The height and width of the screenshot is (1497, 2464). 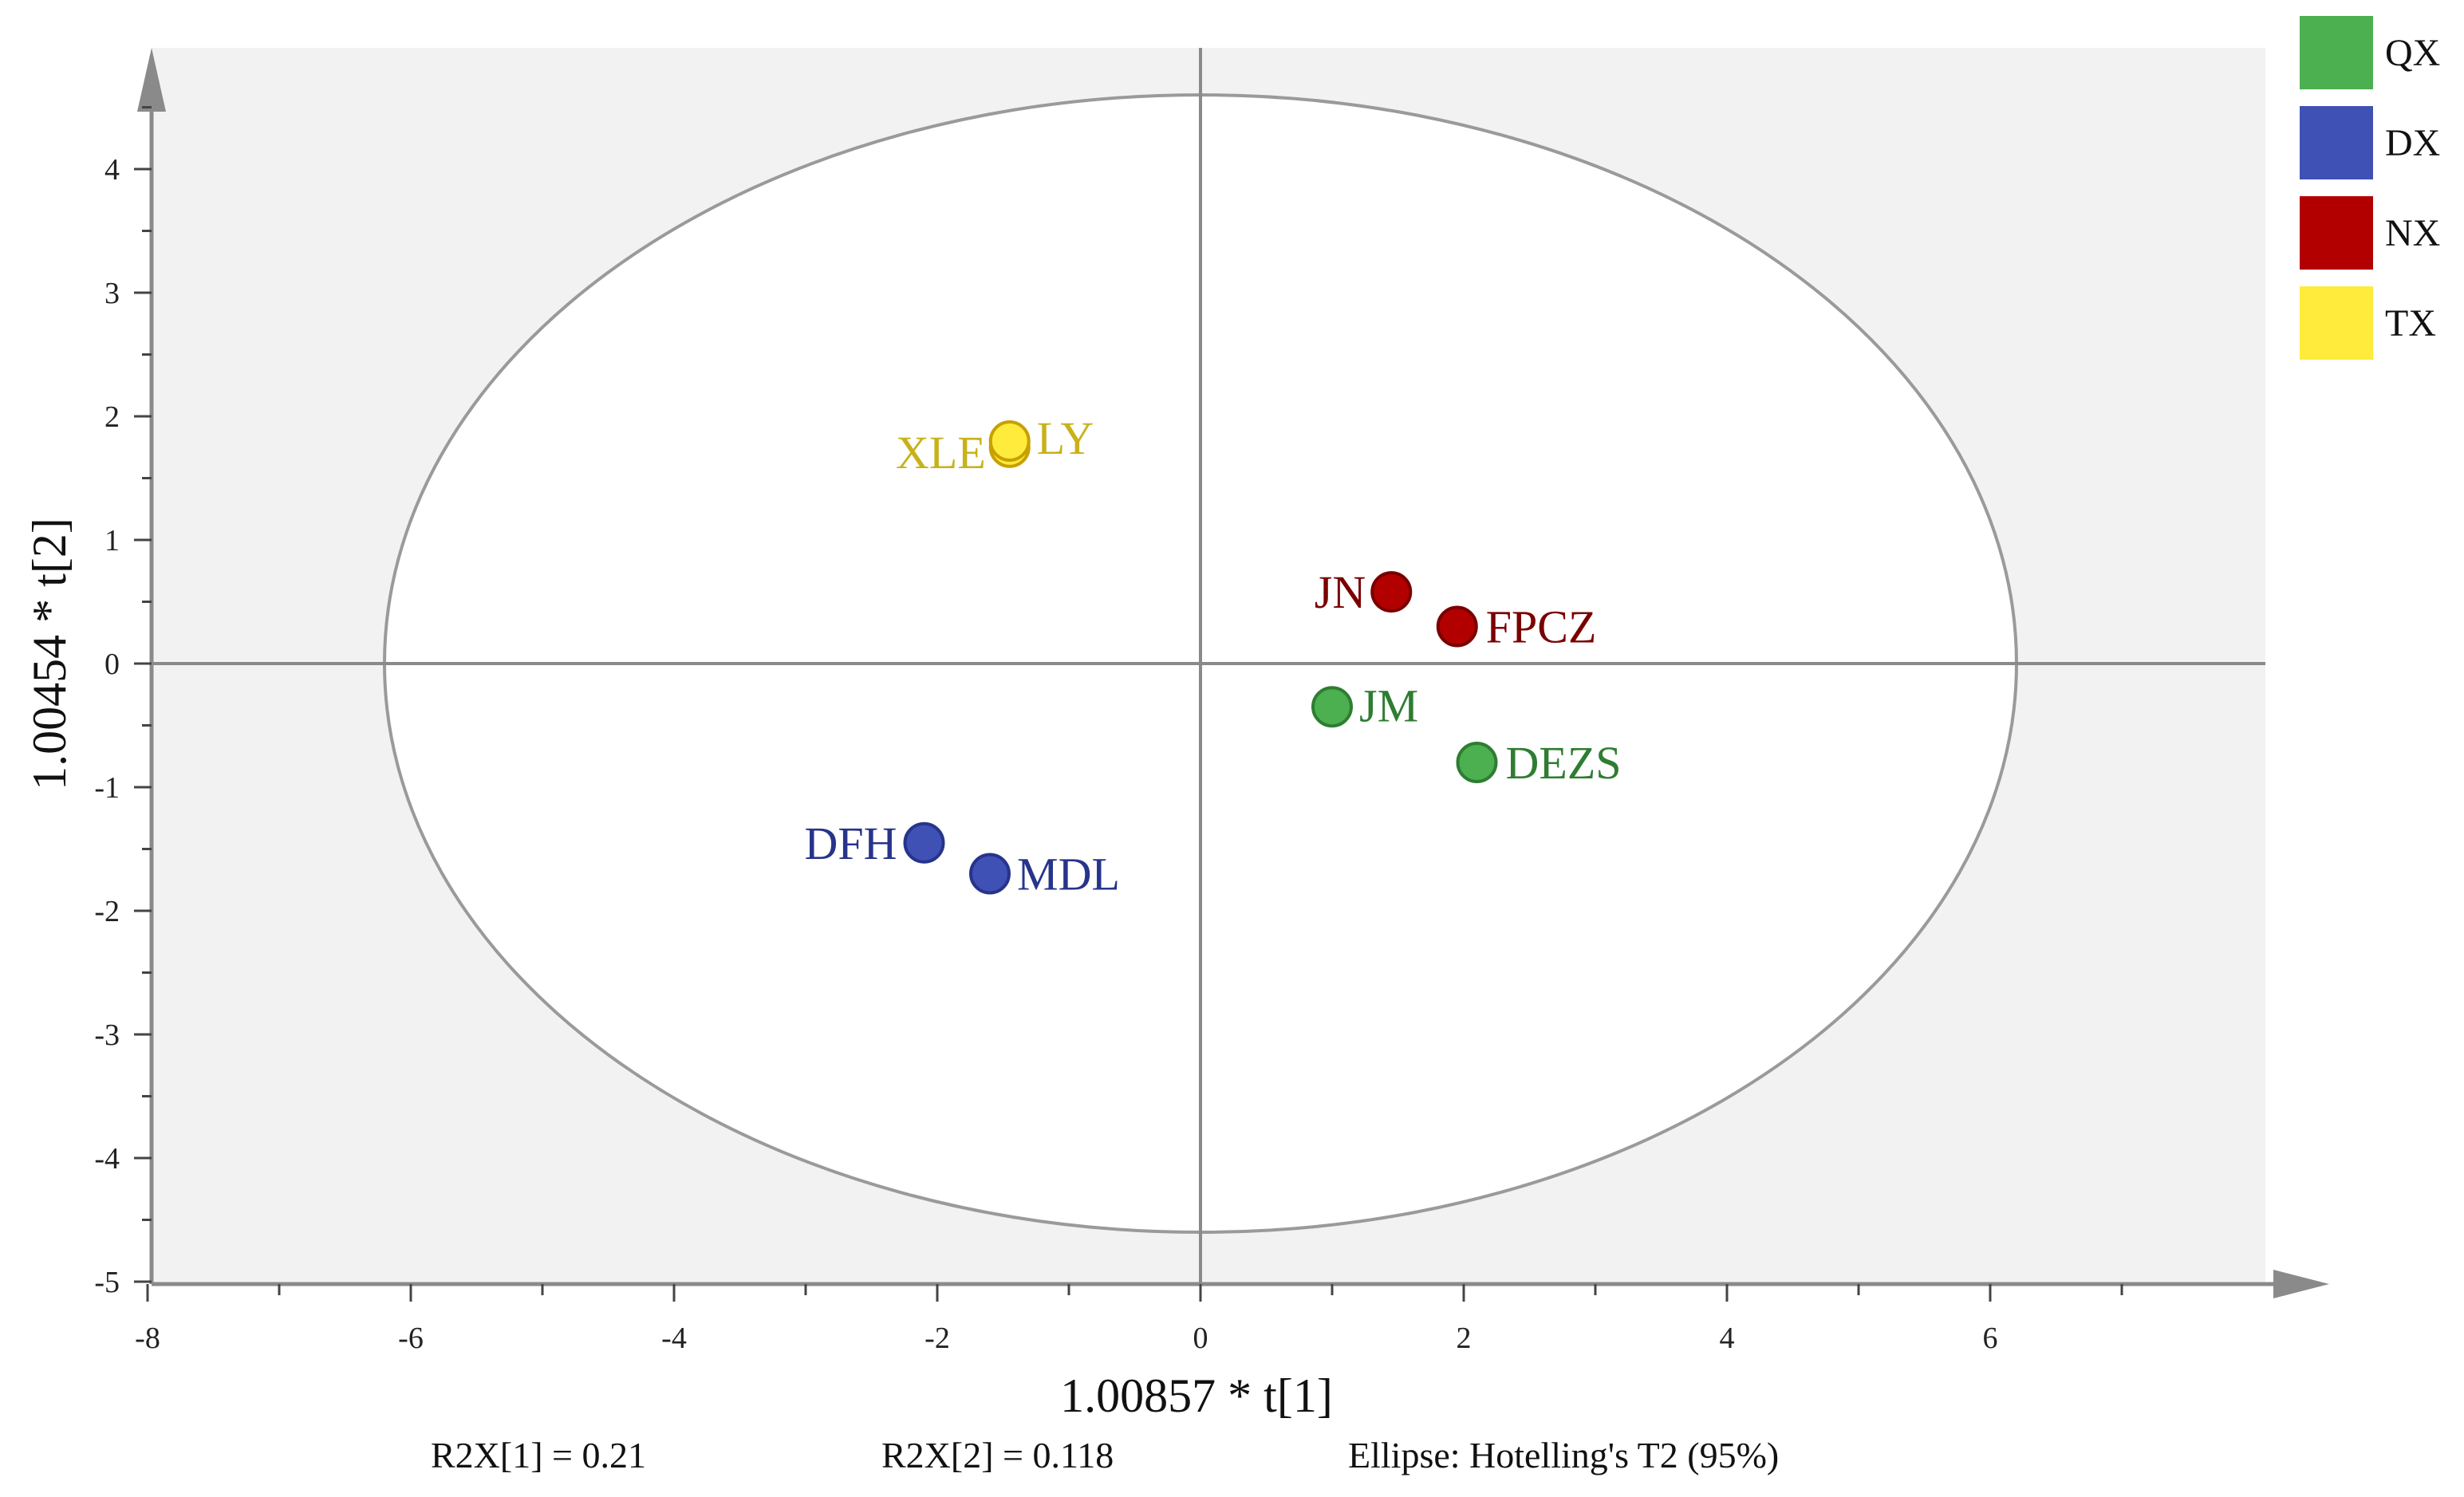 What do you see at coordinates (1388, 706) in the screenshot?
I see `point-label-jm: JM` at bounding box center [1388, 706].